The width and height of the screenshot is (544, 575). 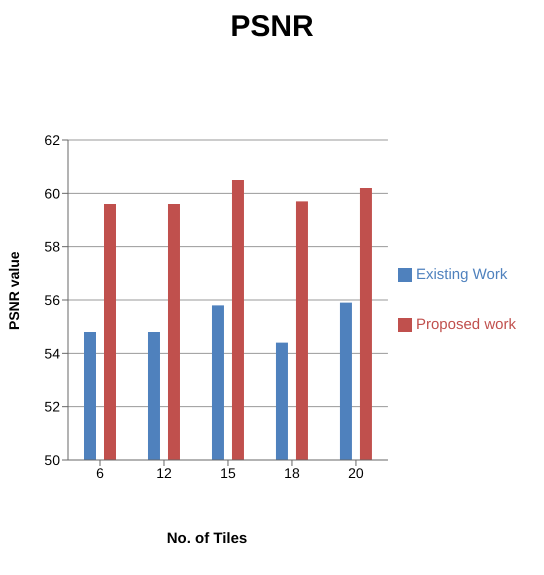 What do you see at coordinates (356, 472) in the screenshot?
I see `x-tick-label: 20` at bounding box center [356, 472].